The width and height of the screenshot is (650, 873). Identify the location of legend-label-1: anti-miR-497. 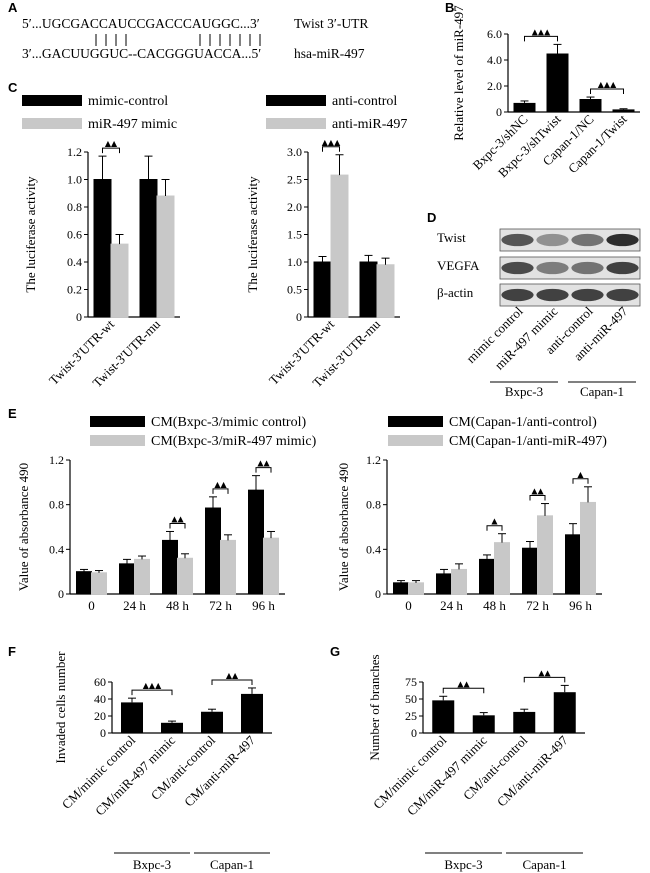
(369, 124).